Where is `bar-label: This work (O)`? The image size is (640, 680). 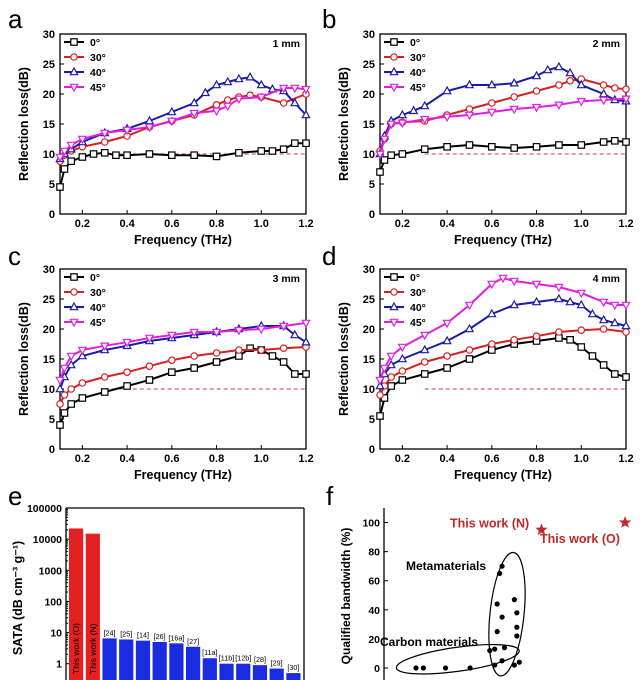 bar-label: This work (O) is located at coordinates (76, 648).